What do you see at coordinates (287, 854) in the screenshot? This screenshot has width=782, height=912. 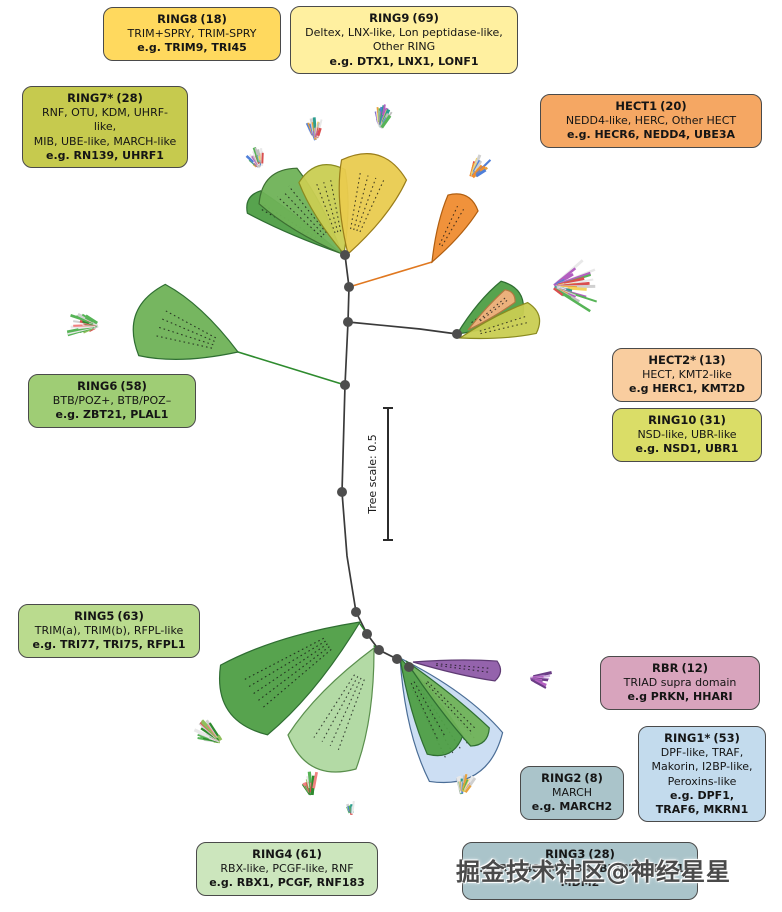 I see `clade-title: RING4 (61)` at bounding box center [287, 854].